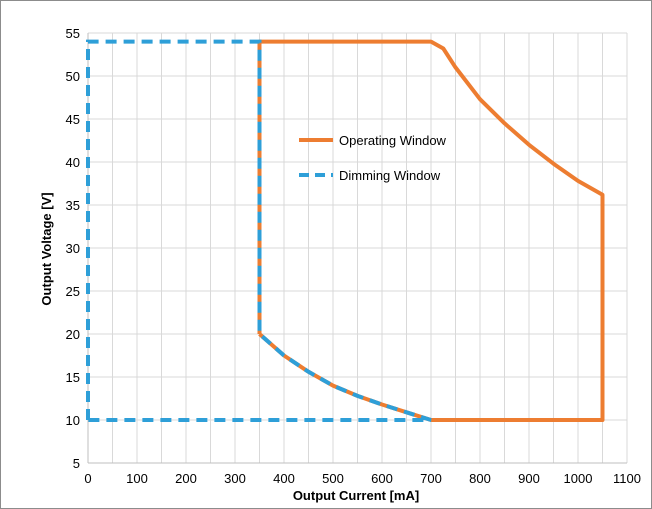 This screenshot has width=652, height=509. I want to click on y-tick-label: 50, so click(73, 76).